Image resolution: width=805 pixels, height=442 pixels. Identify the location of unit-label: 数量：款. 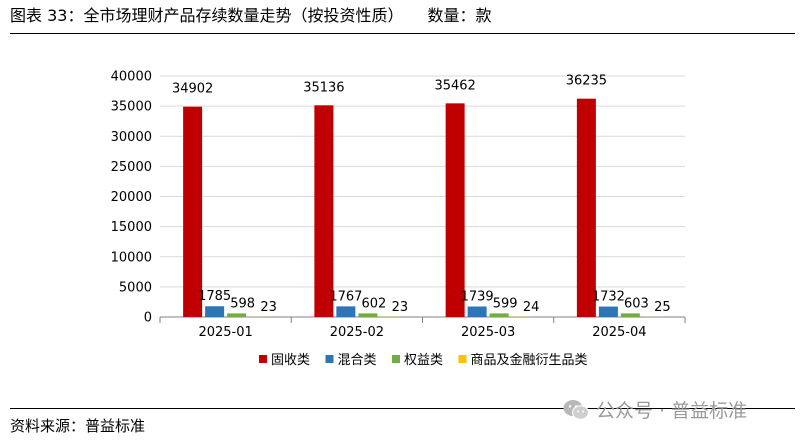
(459, 15).